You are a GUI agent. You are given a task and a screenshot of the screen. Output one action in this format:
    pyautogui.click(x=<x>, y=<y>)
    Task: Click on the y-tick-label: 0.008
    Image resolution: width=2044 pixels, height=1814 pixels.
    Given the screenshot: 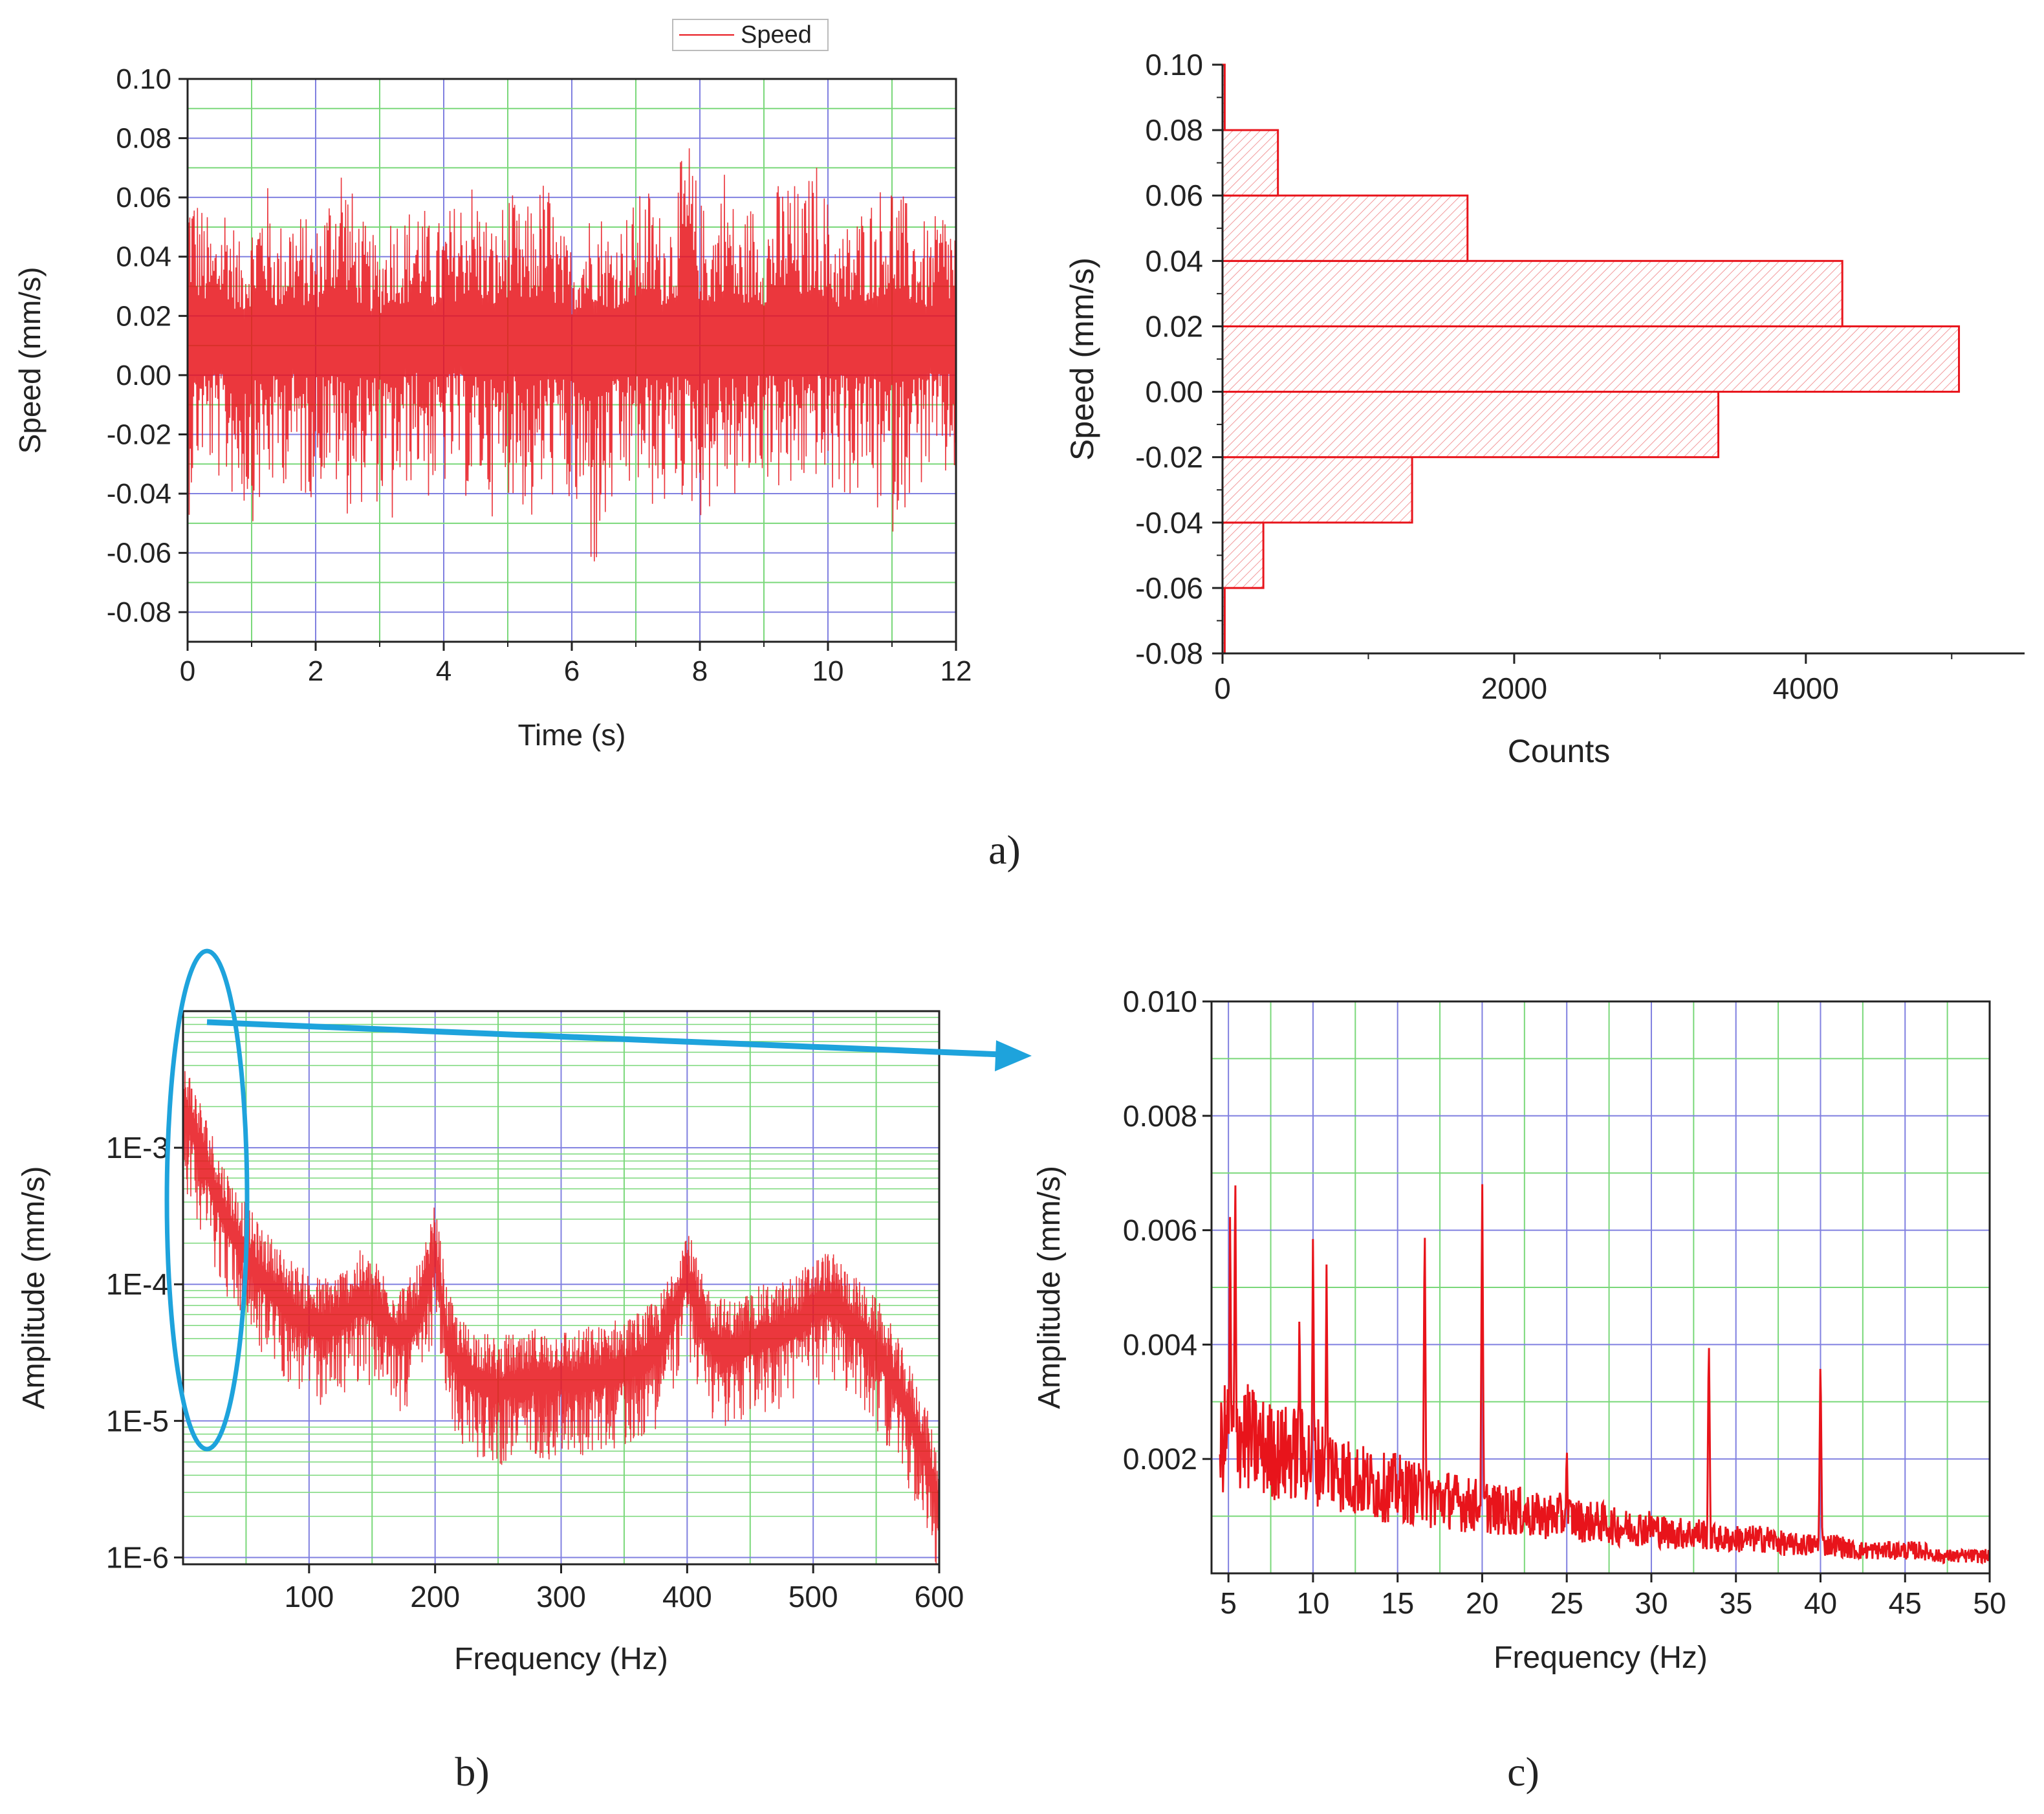 What is the action you would take?
    pyautogui.click(x=1160, y=1116)
    